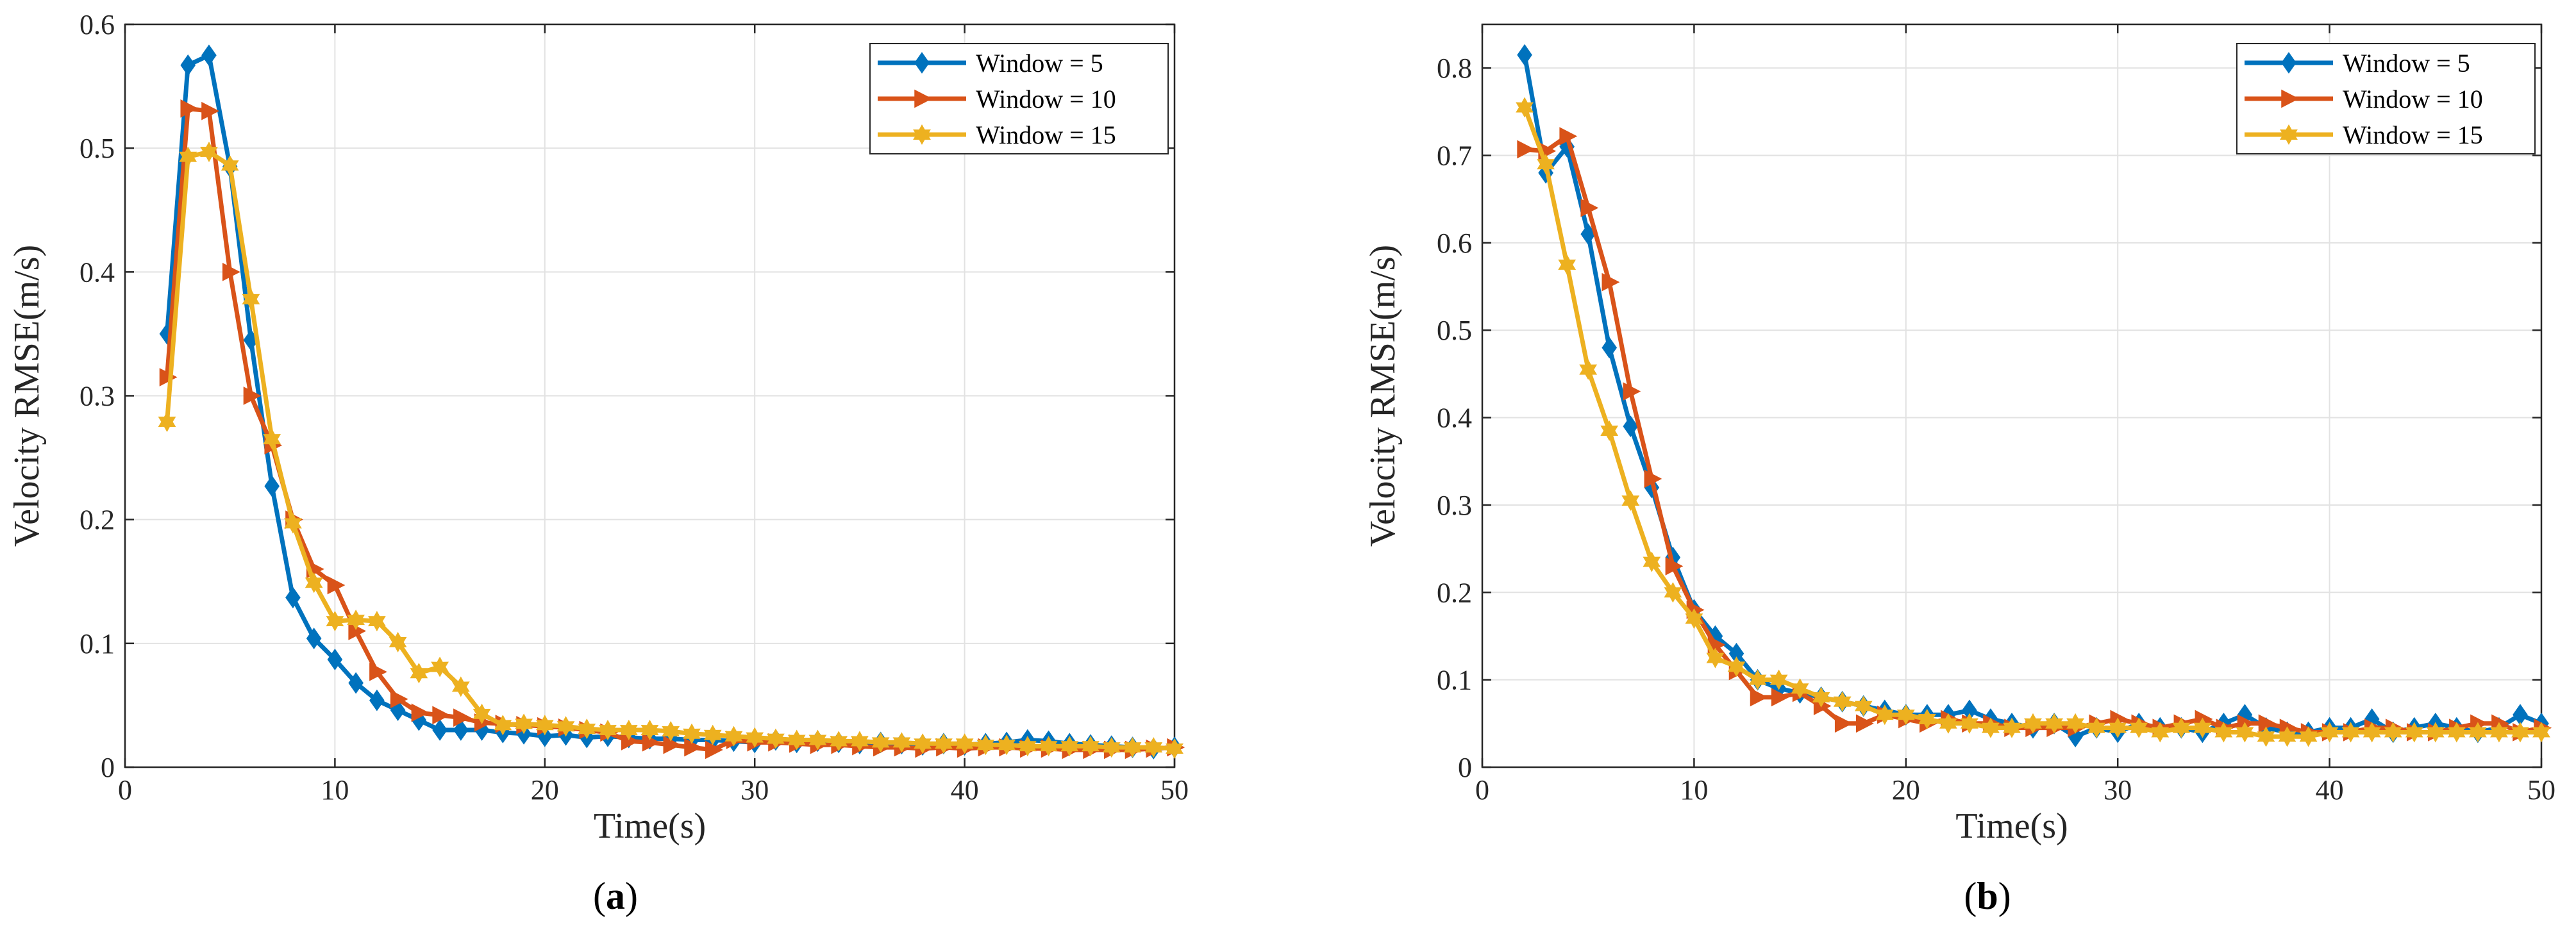  Describe the element at coordinates (97, 24) in the screenshot. I see `y-tick-label: 0.6` at that location.